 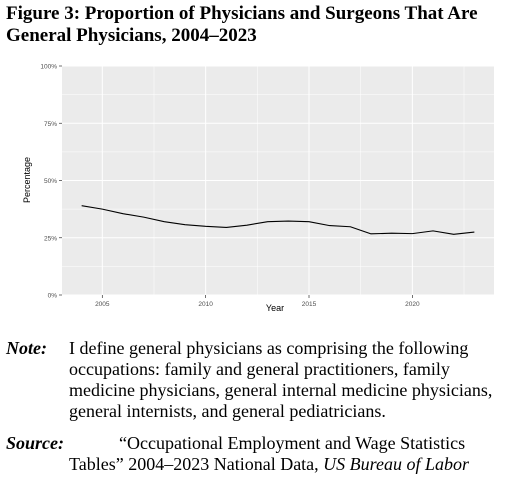 What do you see at coordinates (27, 180) in the screenshot?
I see `y-axis-label: Percentage` at bounding box center [27, 180].